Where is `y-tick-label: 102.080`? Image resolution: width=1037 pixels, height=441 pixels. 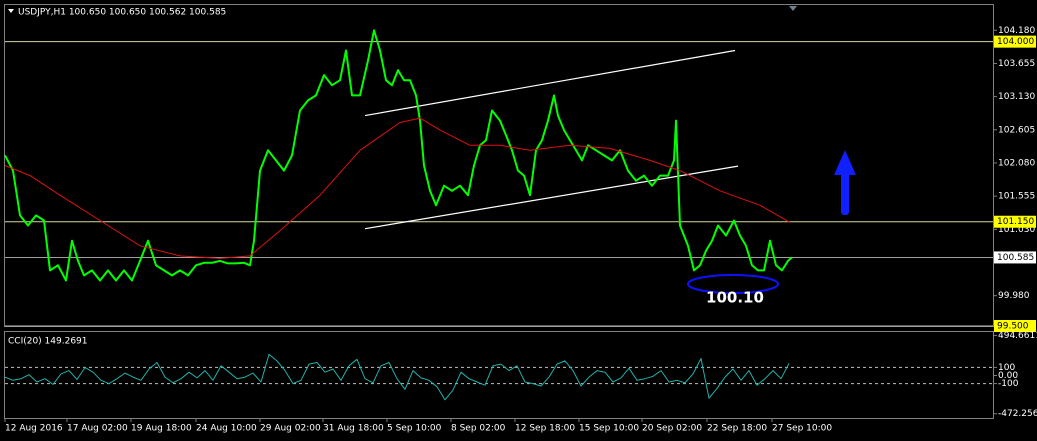
y-tick-label: 102.080 is located at coordinates (1016, 163).